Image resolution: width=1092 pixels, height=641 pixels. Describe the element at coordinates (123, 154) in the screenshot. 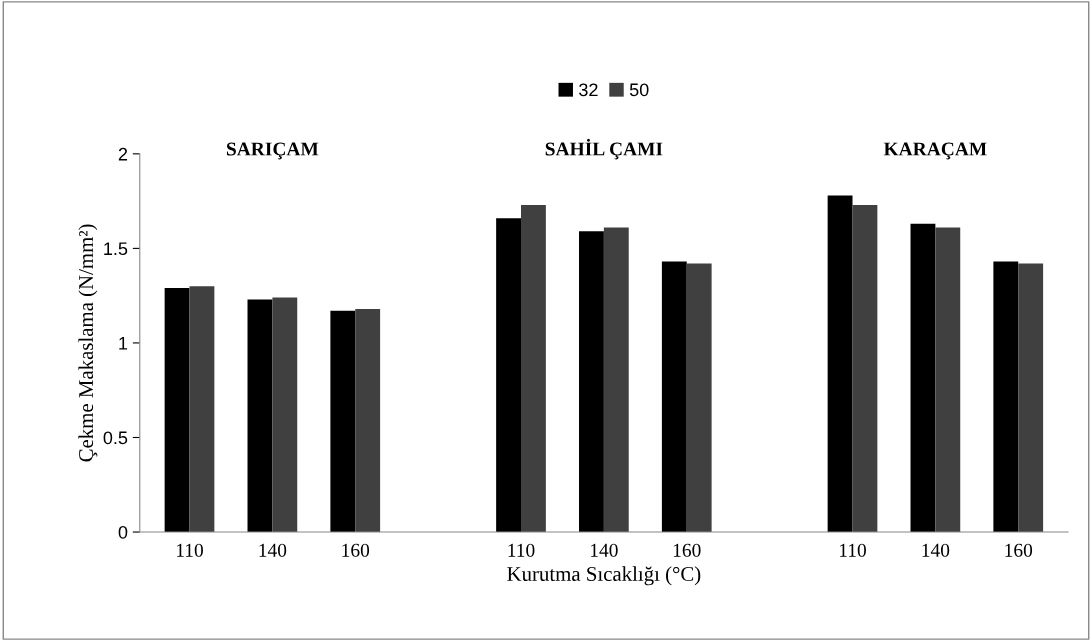

I see `y-tick-label: 2` at that location.